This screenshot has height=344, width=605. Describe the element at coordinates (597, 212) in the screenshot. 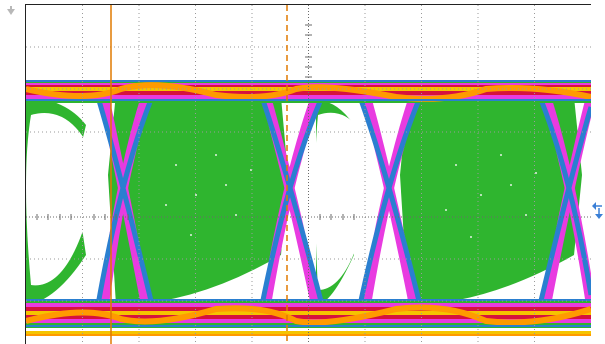

I see `level-arrows-icon` at that location.